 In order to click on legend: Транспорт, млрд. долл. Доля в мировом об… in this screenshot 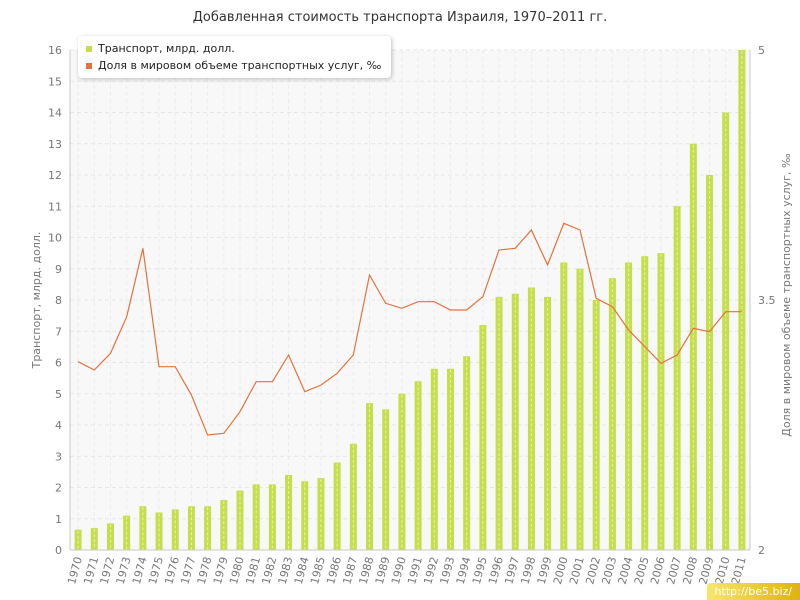, I will do `click(235, 57)`.